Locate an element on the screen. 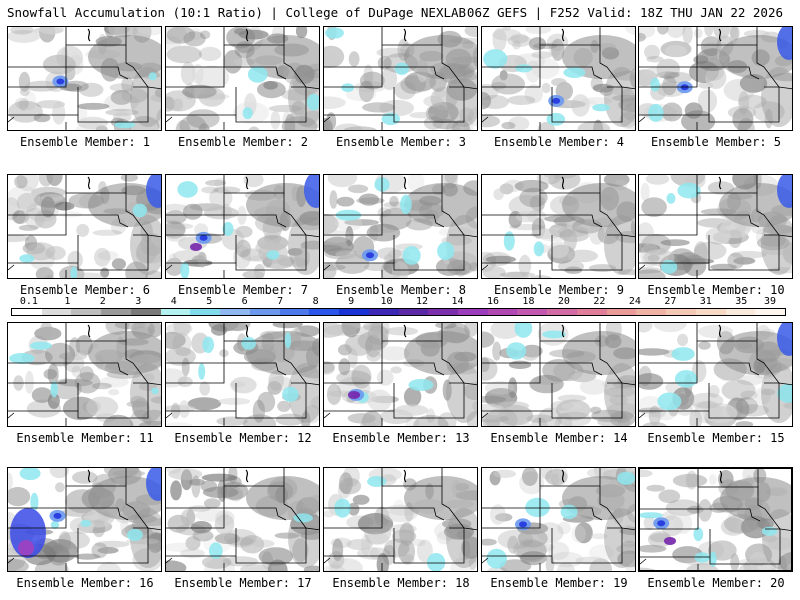  ensemble-member-label: Ensemble Member: 13 is located at coordinates (401, 438).